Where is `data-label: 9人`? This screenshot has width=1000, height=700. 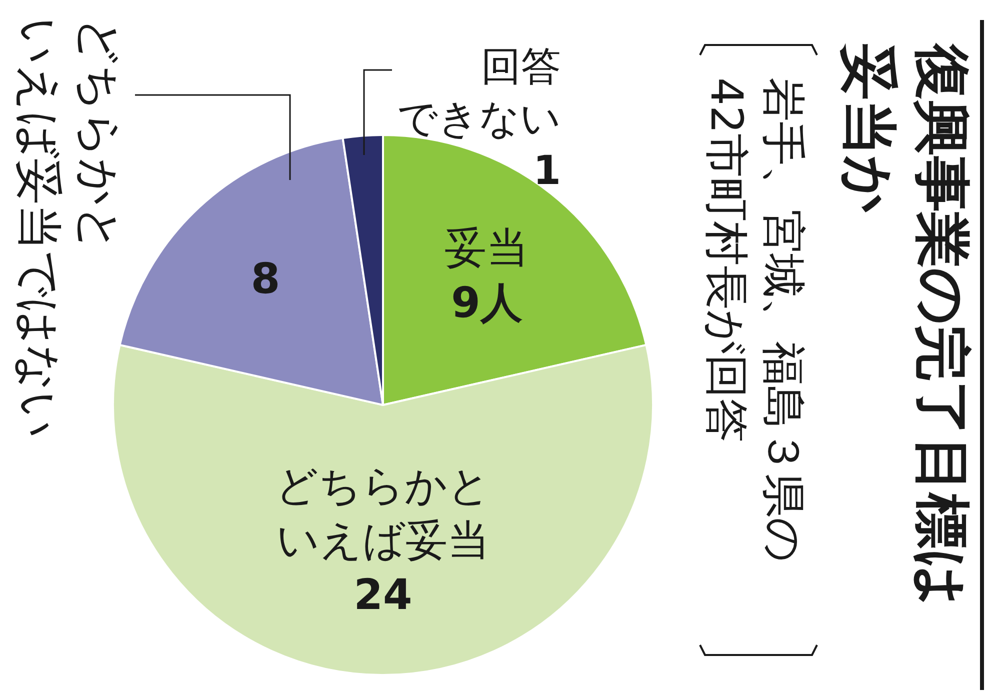
data-label: 9人 is located at coordinates (486, 302).